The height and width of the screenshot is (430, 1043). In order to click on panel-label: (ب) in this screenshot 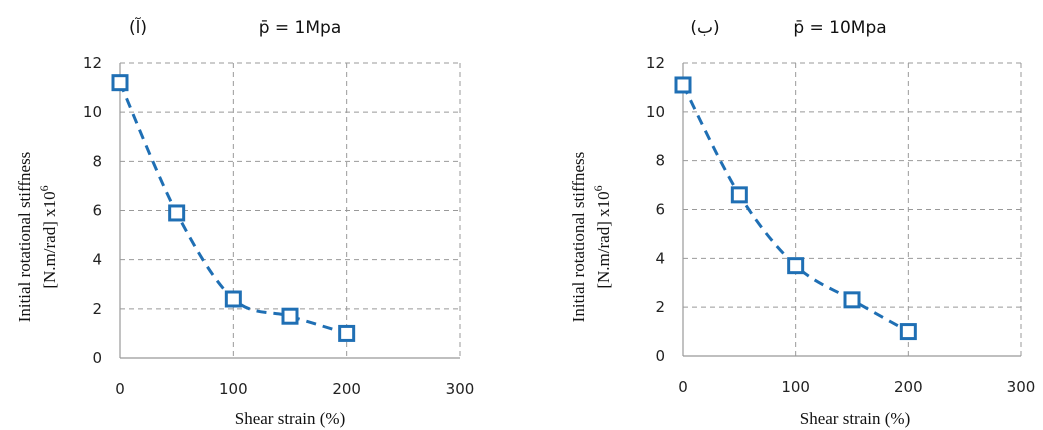, I will do `click(704, 28)`.